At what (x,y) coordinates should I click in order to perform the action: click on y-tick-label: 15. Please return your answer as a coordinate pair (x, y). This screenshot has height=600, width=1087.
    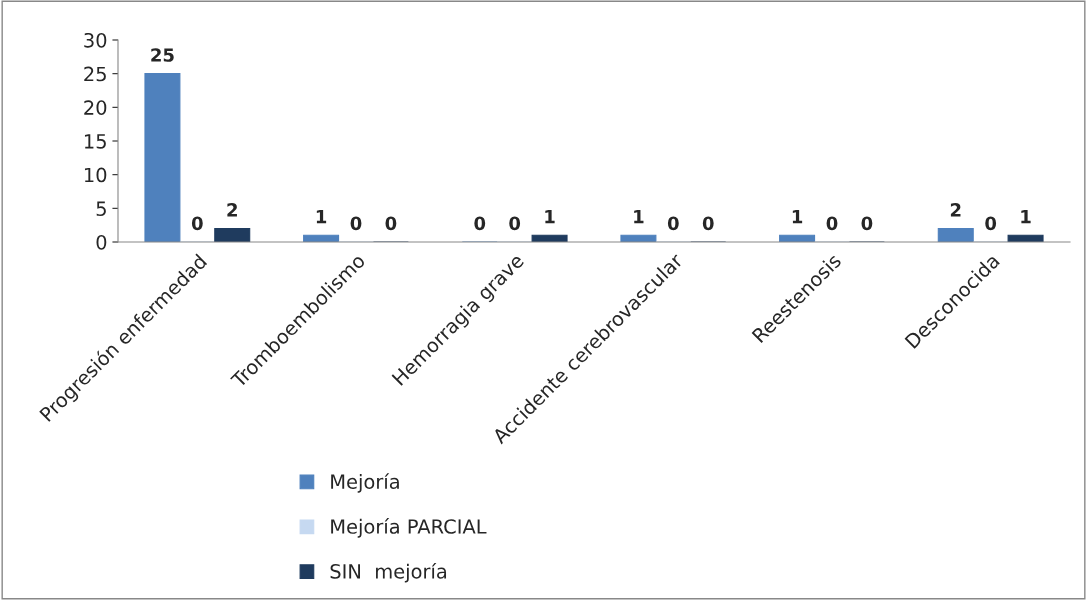
    Looking at the image, I should click on (95, 141).